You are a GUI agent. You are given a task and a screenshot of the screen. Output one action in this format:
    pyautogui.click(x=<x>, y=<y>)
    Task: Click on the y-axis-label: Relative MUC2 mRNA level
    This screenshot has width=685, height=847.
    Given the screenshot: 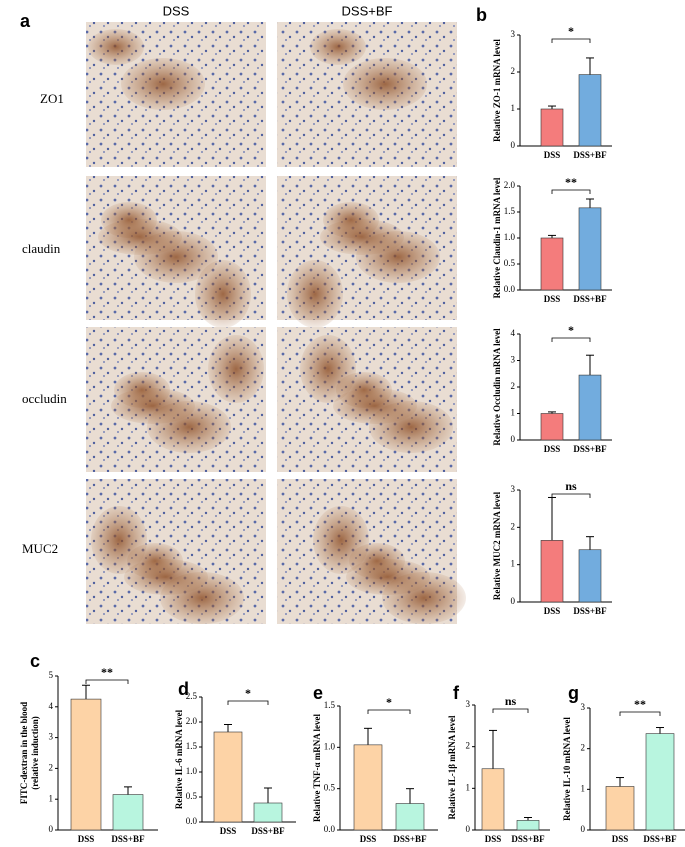 What is the action you would take?
    pyautogui.click(x=497, y=545)
    